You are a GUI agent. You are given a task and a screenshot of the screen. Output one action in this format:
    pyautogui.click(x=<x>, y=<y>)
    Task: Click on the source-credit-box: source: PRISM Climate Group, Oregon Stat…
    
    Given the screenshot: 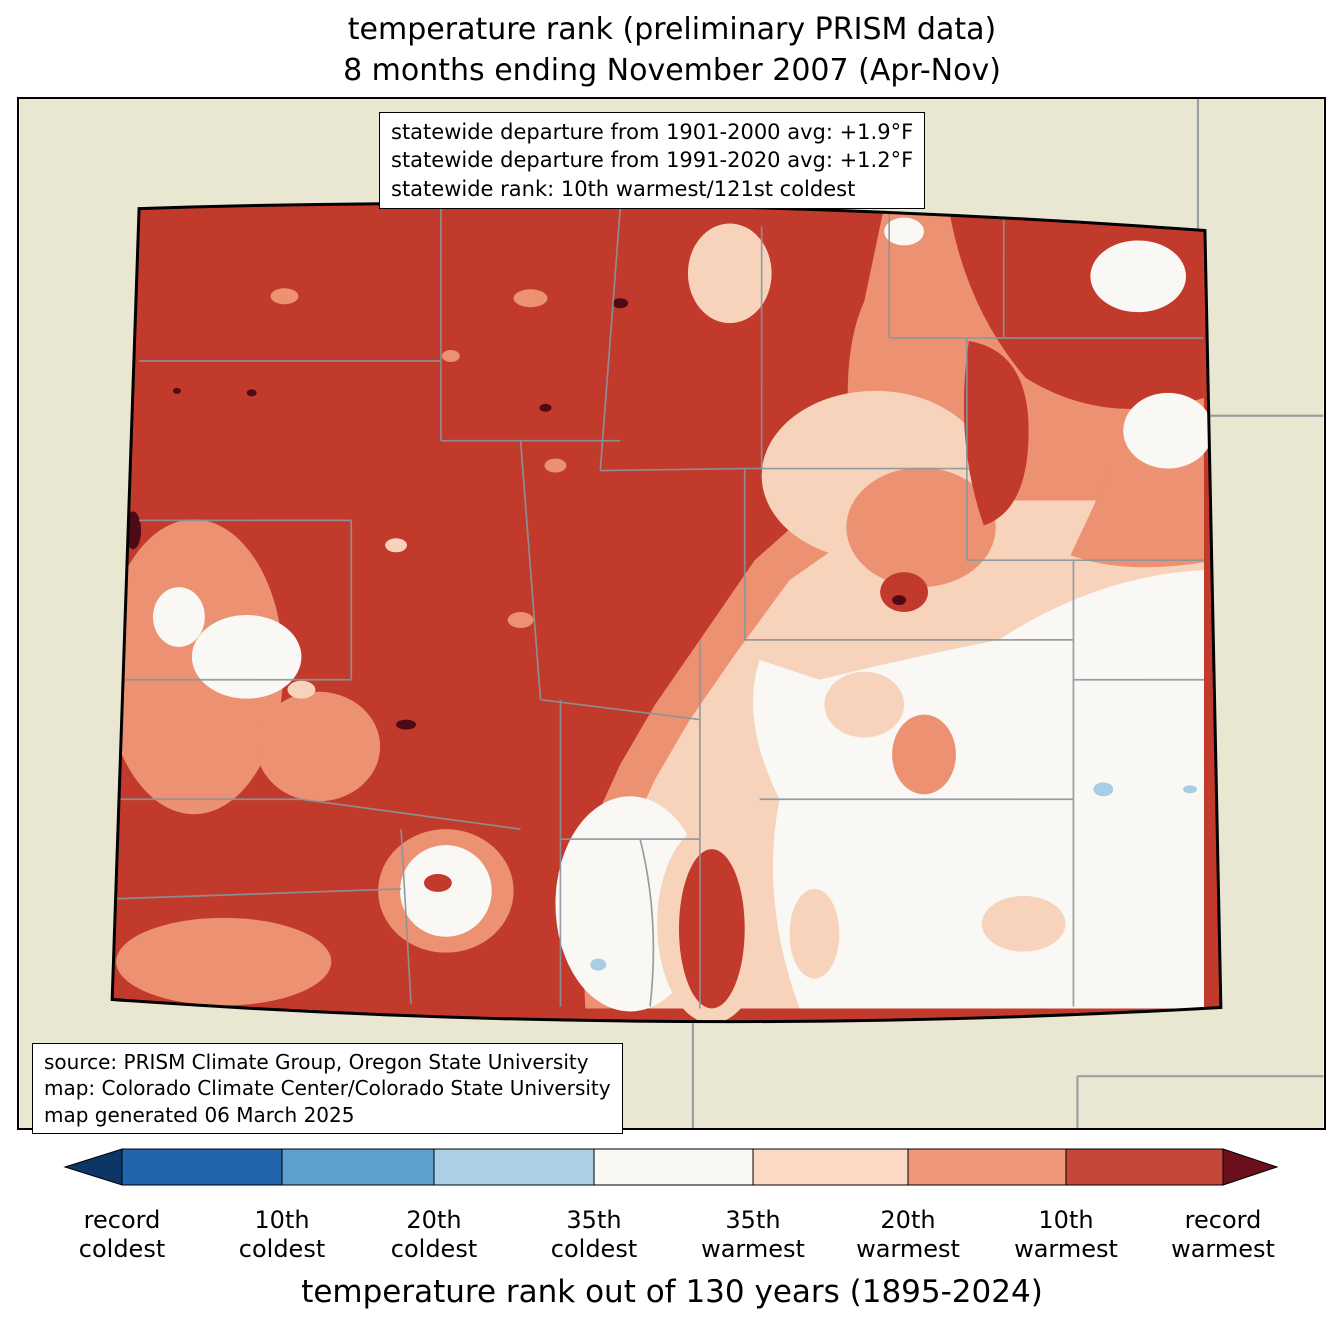 What is the action you would take?
    pyautogui.click(x=327, y=1089)
    